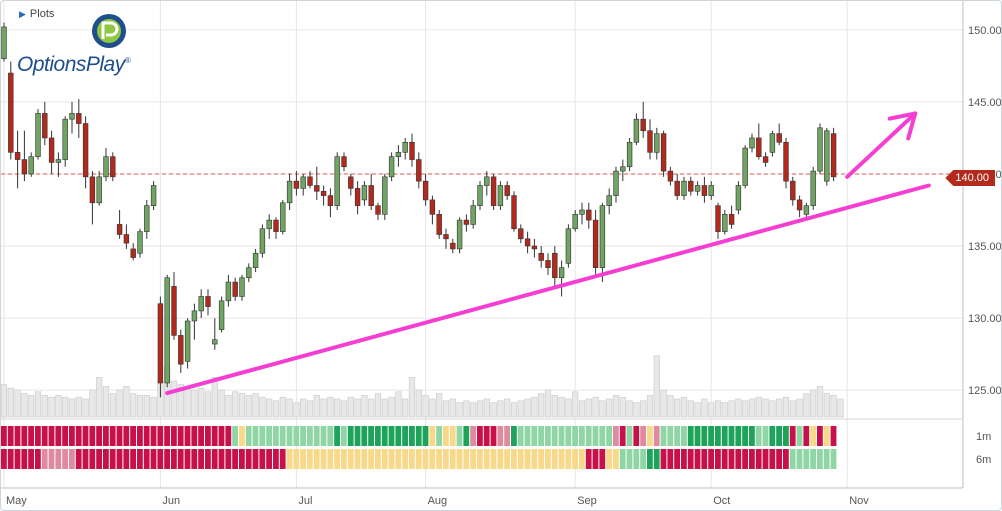 The height and width of the screenshot is (511, 1002). Describe the element at coordinates (36, 14) in the screenshot. I see `plots-toggle: ▶ Plots` at that location.